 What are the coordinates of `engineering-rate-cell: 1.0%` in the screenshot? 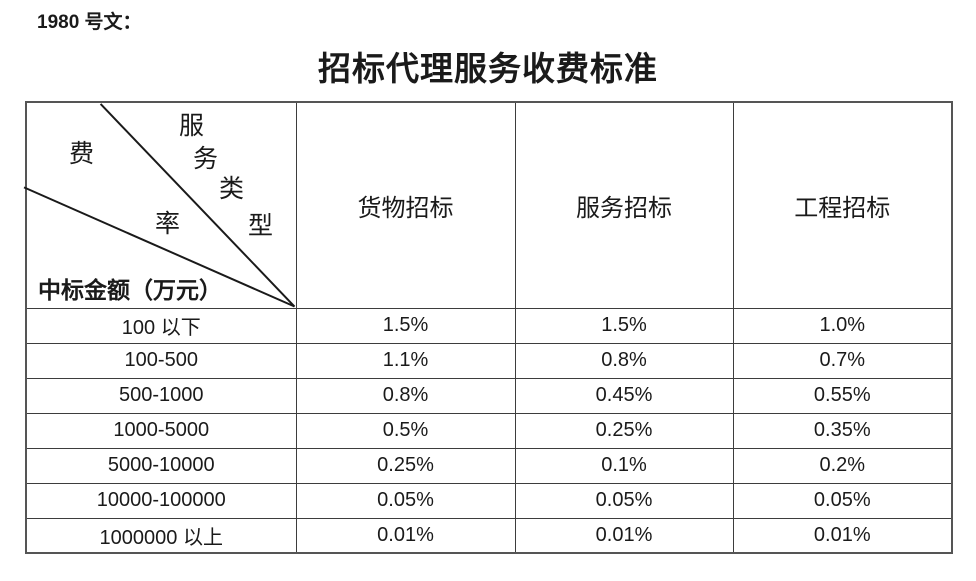 It's located at (842, 325).